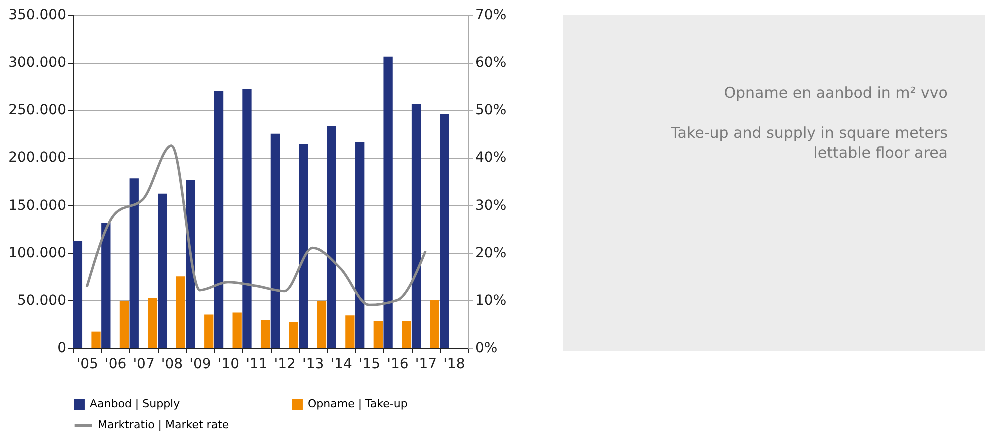  Describe the element at coordinates (229, 364) in the screenshot. I see `x-tick-label: '10` at that location.